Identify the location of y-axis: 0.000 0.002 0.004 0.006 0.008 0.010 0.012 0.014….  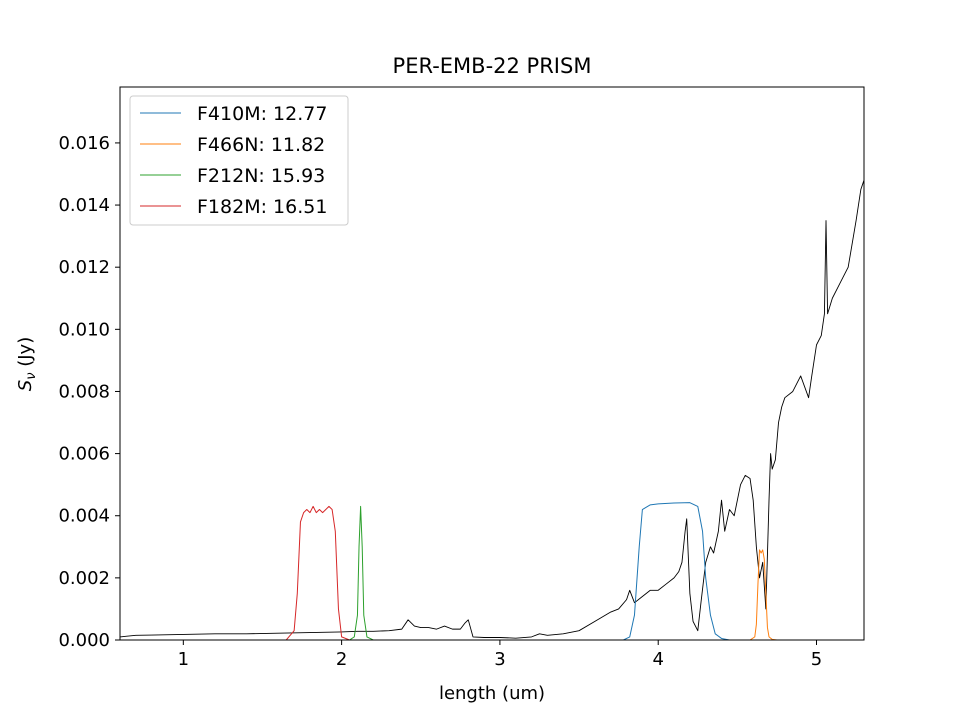
(89, 392).